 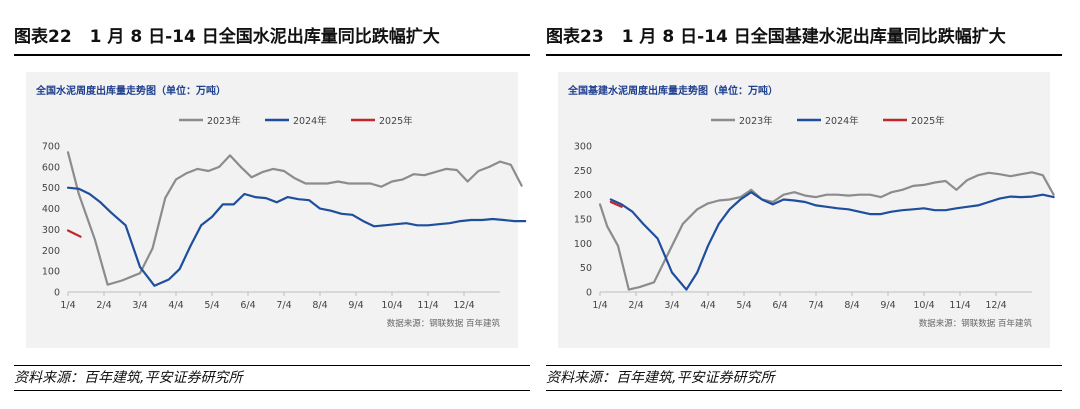 I want to click on figure-caption: 1 月 8 日-14 日全国基建水泥出库量同比跌幅扩大, so click(x=813, y=37).